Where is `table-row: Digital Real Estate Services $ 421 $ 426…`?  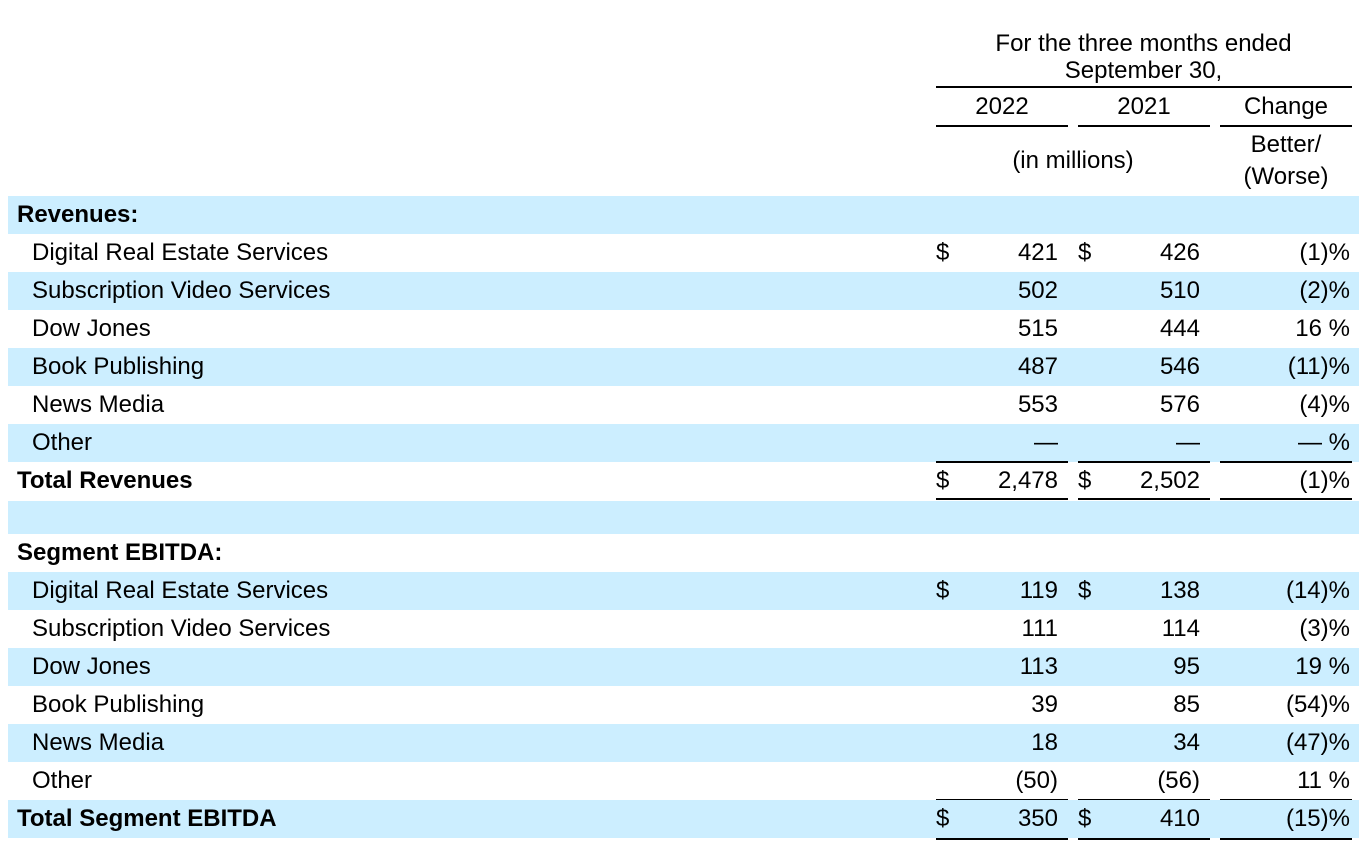 table-row: Digital Real Estate Services $ 421 $ 426… is located at coordinates (683, 253).